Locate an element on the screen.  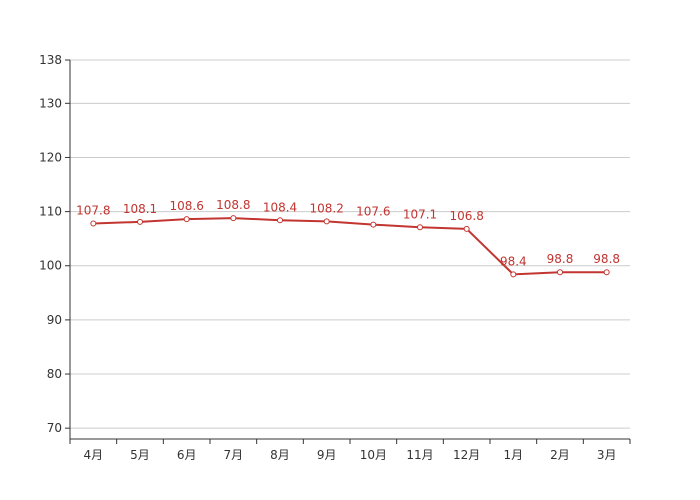
data-label: 98.4 is located at coordinates (513, 261).